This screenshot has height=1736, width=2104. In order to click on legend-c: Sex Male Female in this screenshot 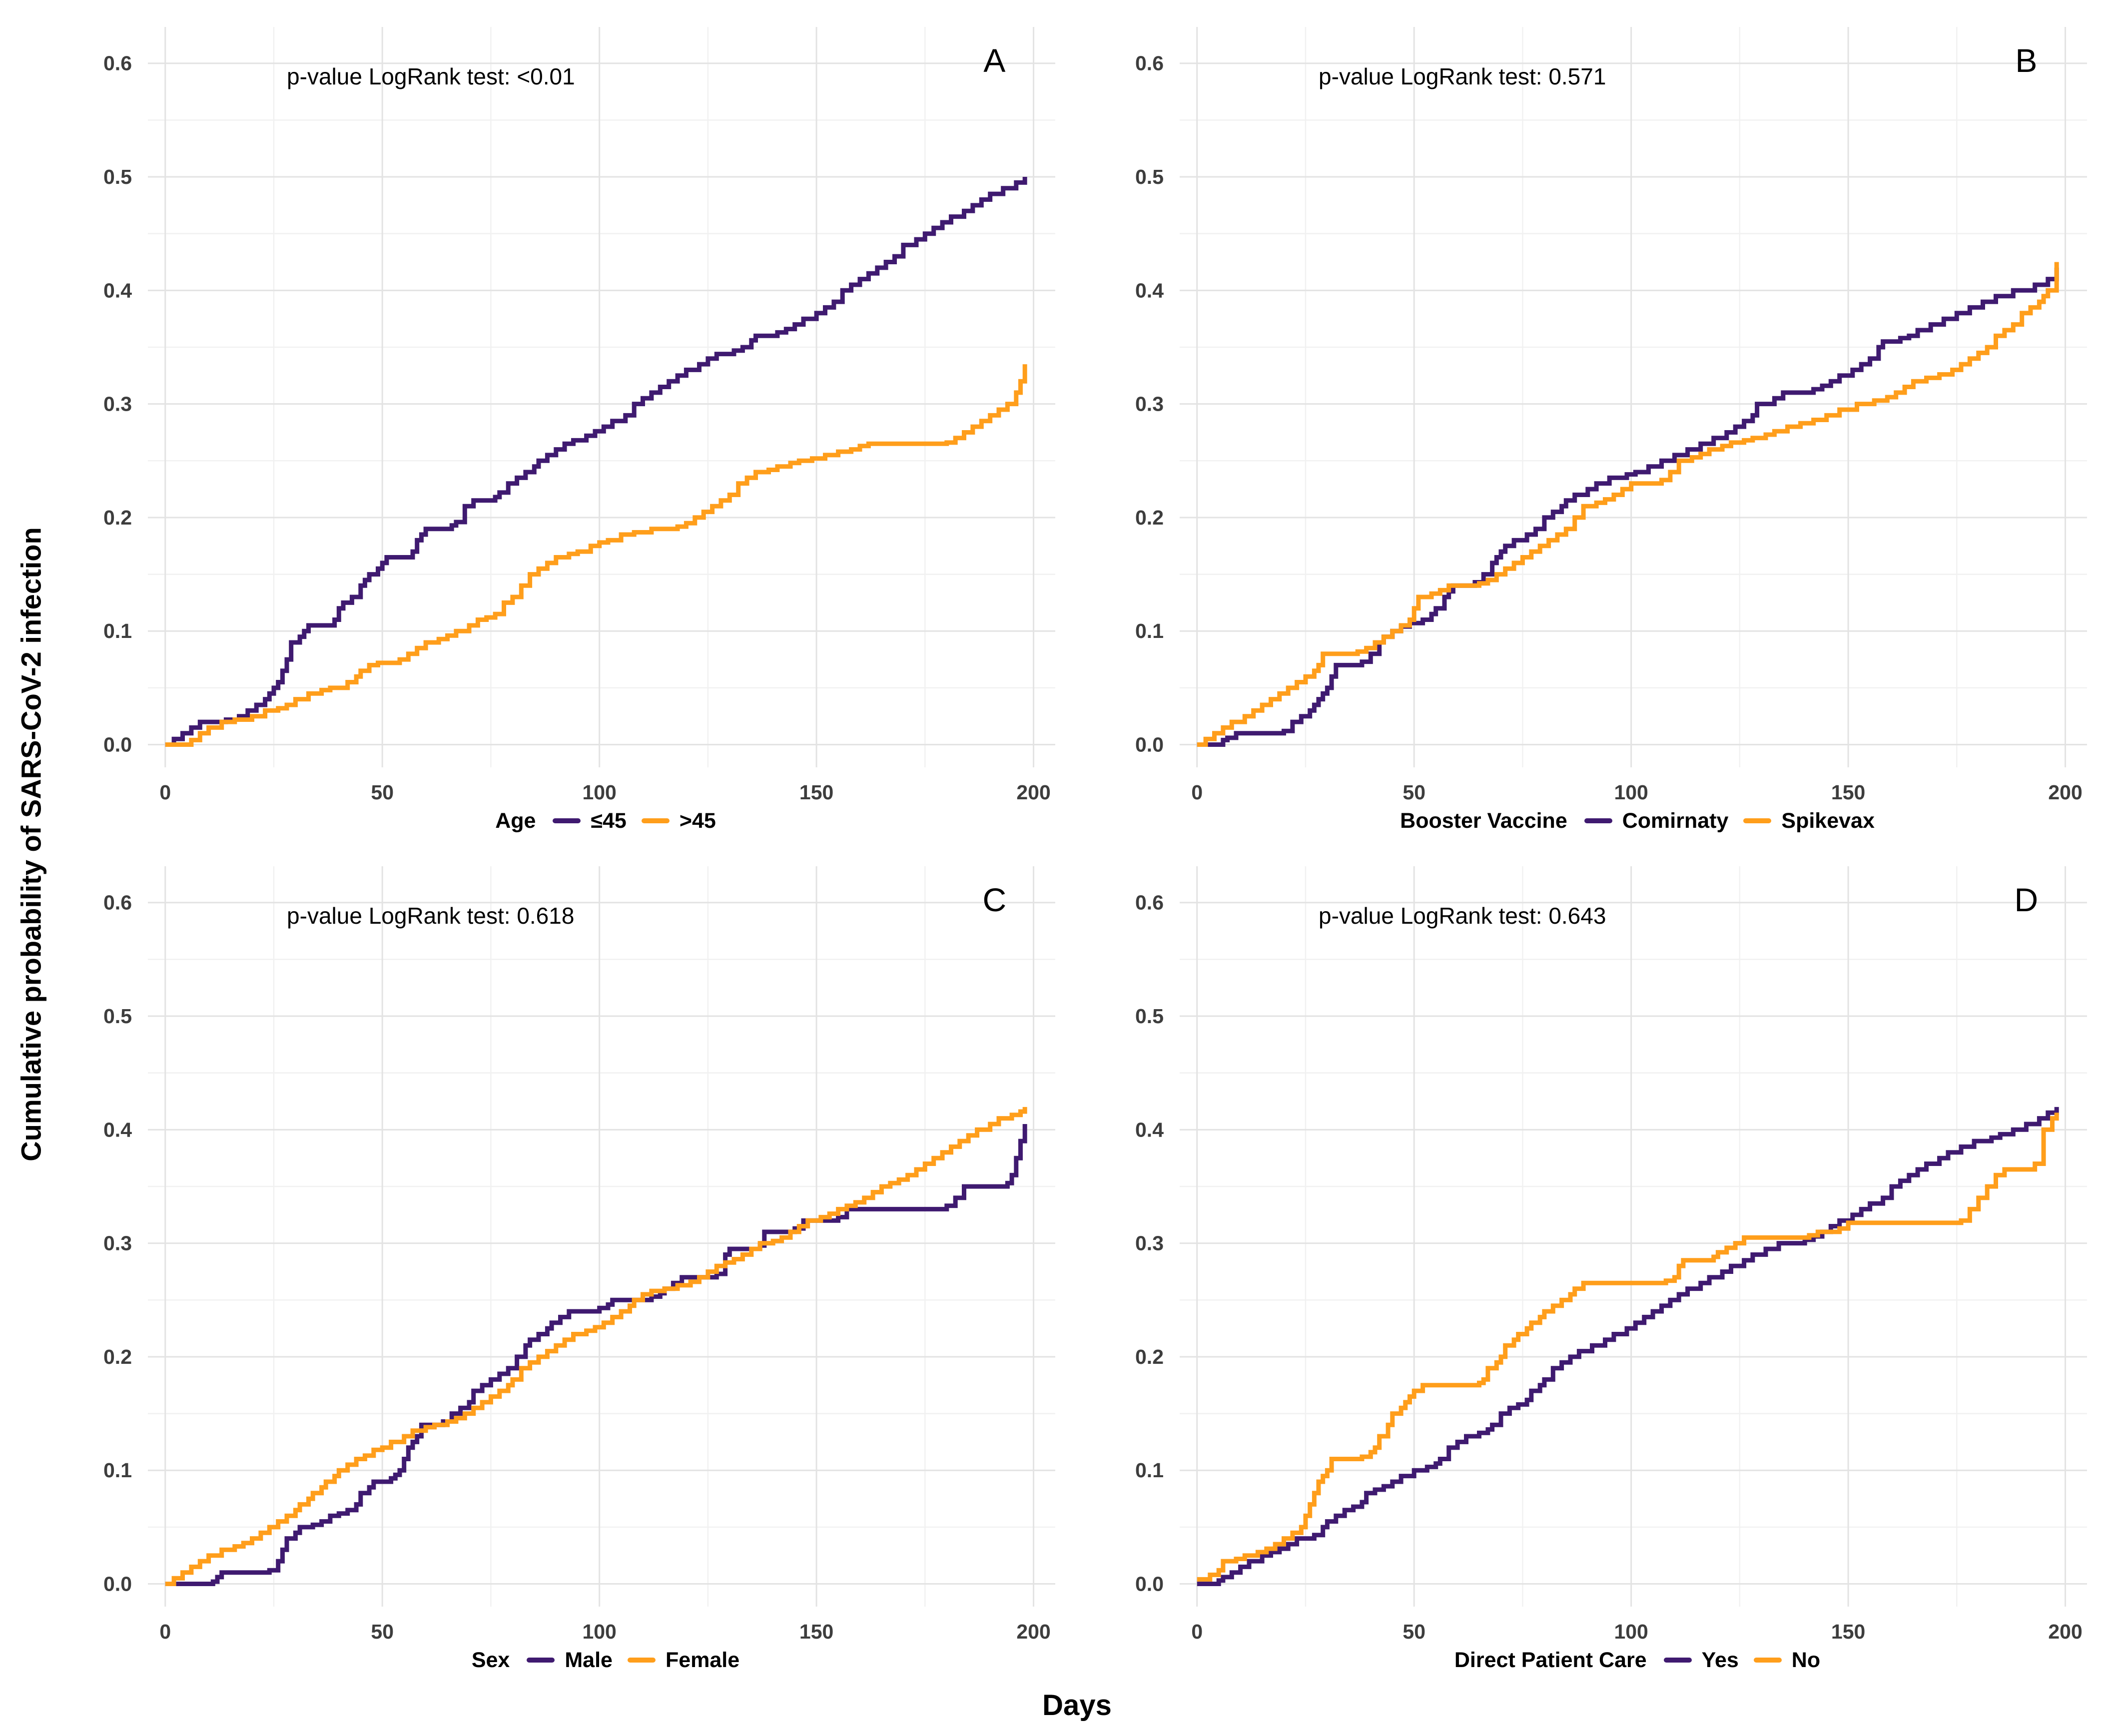, I will do `click(561, 1660)`.